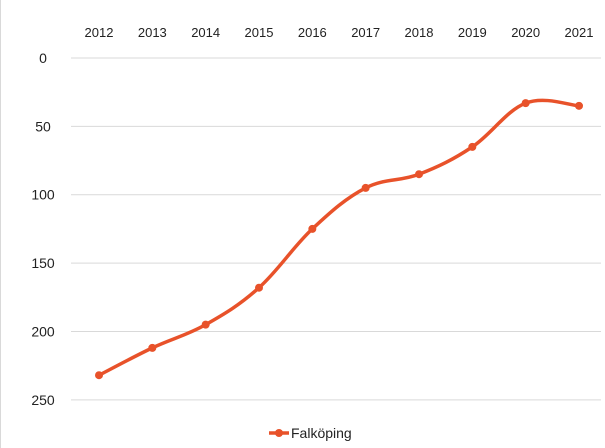 Image resolution: width=605 pixels, height=448 pixels. What do you see at coordinates (43, 331) in the screenshot?
I see `y-tick-label: 200` at bounding box center [43, 331].